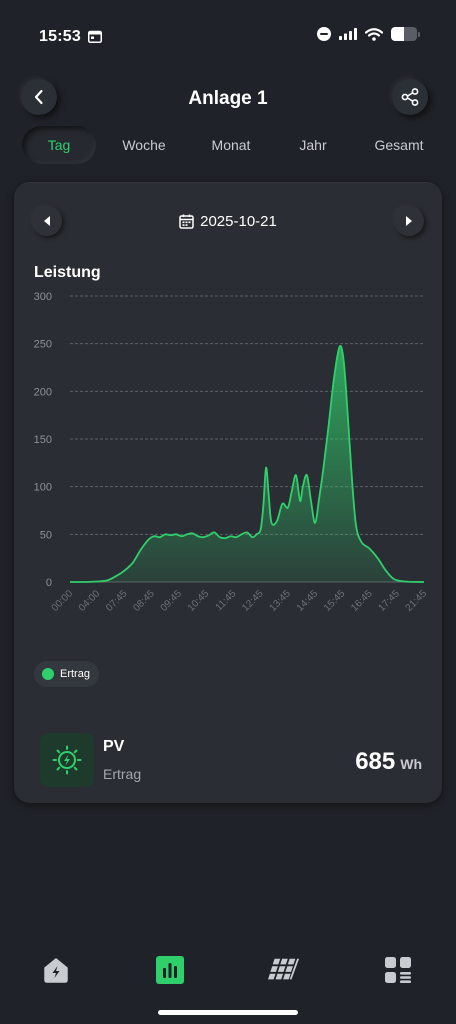 The width and height of the screenshot is (456, 1024). What do you see at coordinates (417, 601) in the screenshot?
I see `x-tick-label: 21:45` at bounding box center [417, 601].